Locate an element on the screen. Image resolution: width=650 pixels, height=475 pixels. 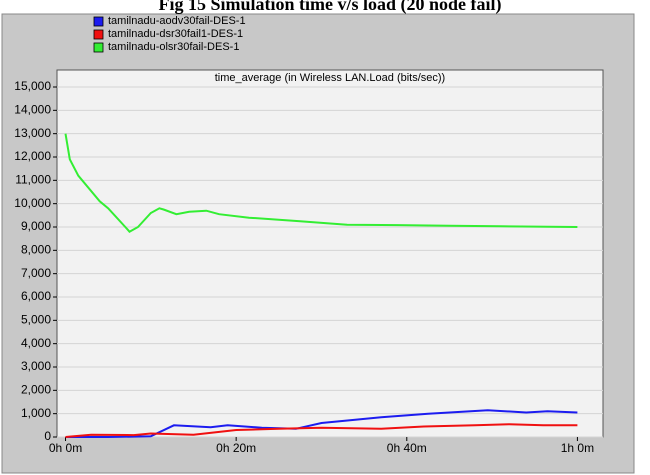
x-tick-label: 0h 0m is located at coordinates (65, 448).